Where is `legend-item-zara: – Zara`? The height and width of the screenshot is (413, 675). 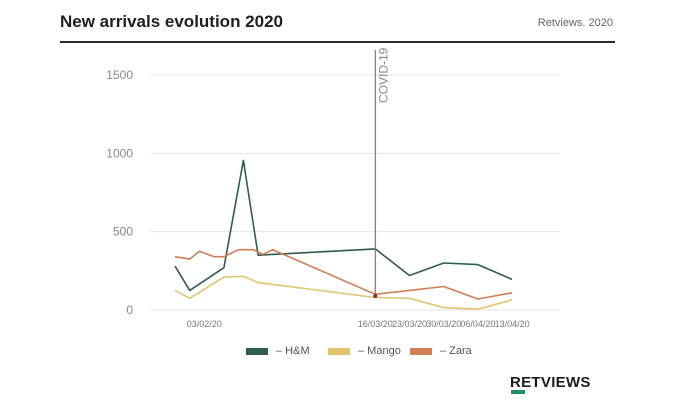
legend-item-zara: – Zara is located at coordinates (441, 351).